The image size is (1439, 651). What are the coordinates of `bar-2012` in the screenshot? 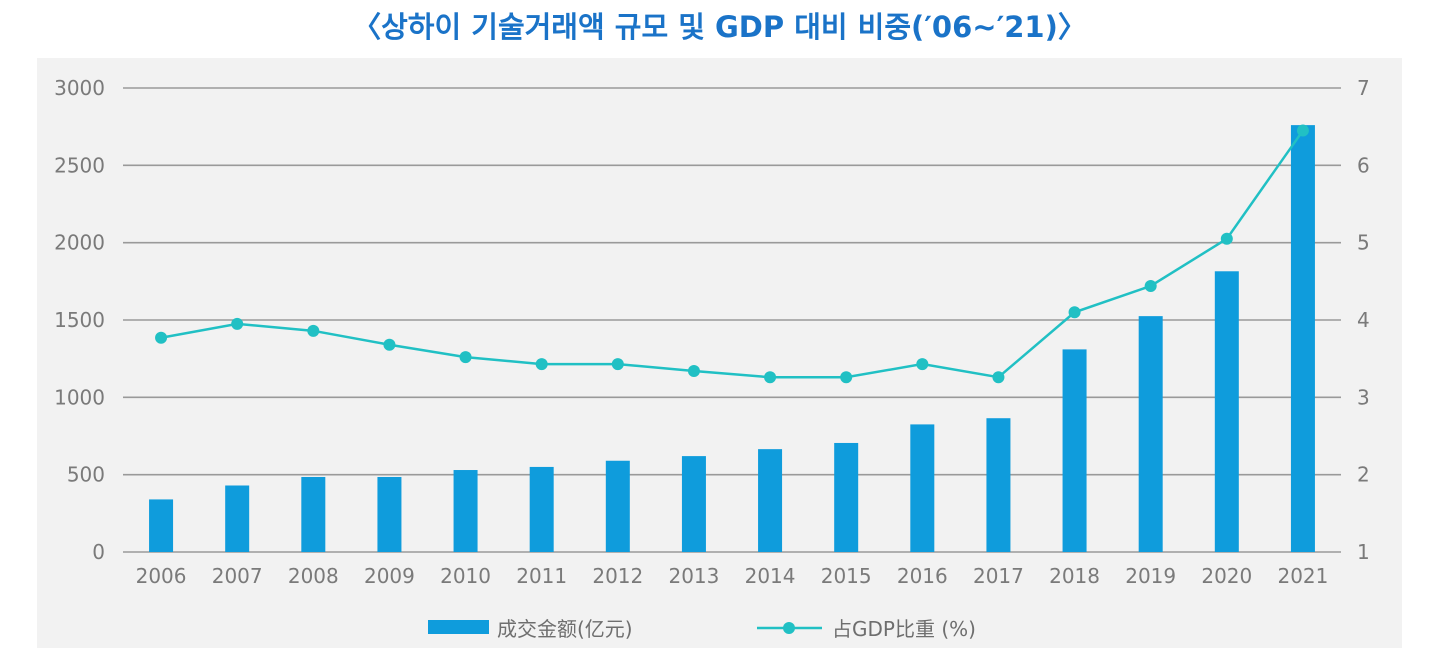 It's located at (617, 506).